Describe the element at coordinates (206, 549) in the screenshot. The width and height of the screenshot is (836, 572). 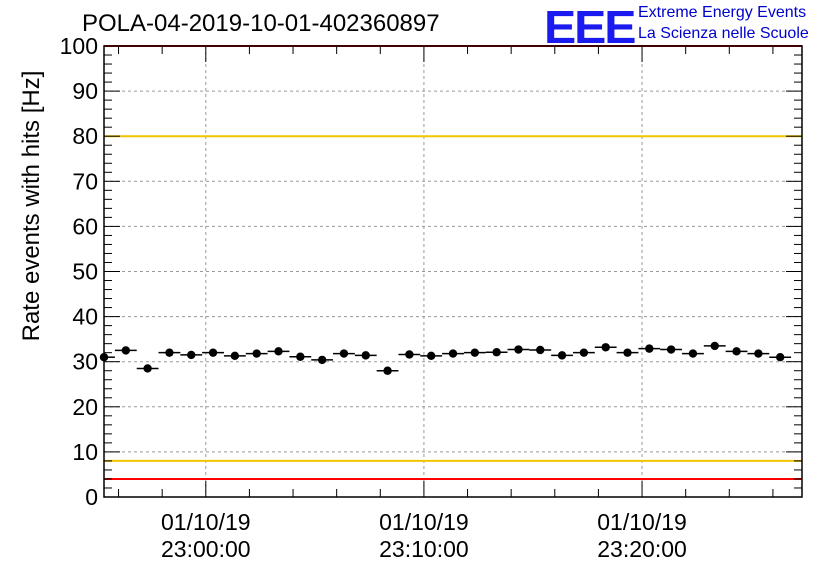
I see `x-tick-label-time: 23:00:00` at that location.